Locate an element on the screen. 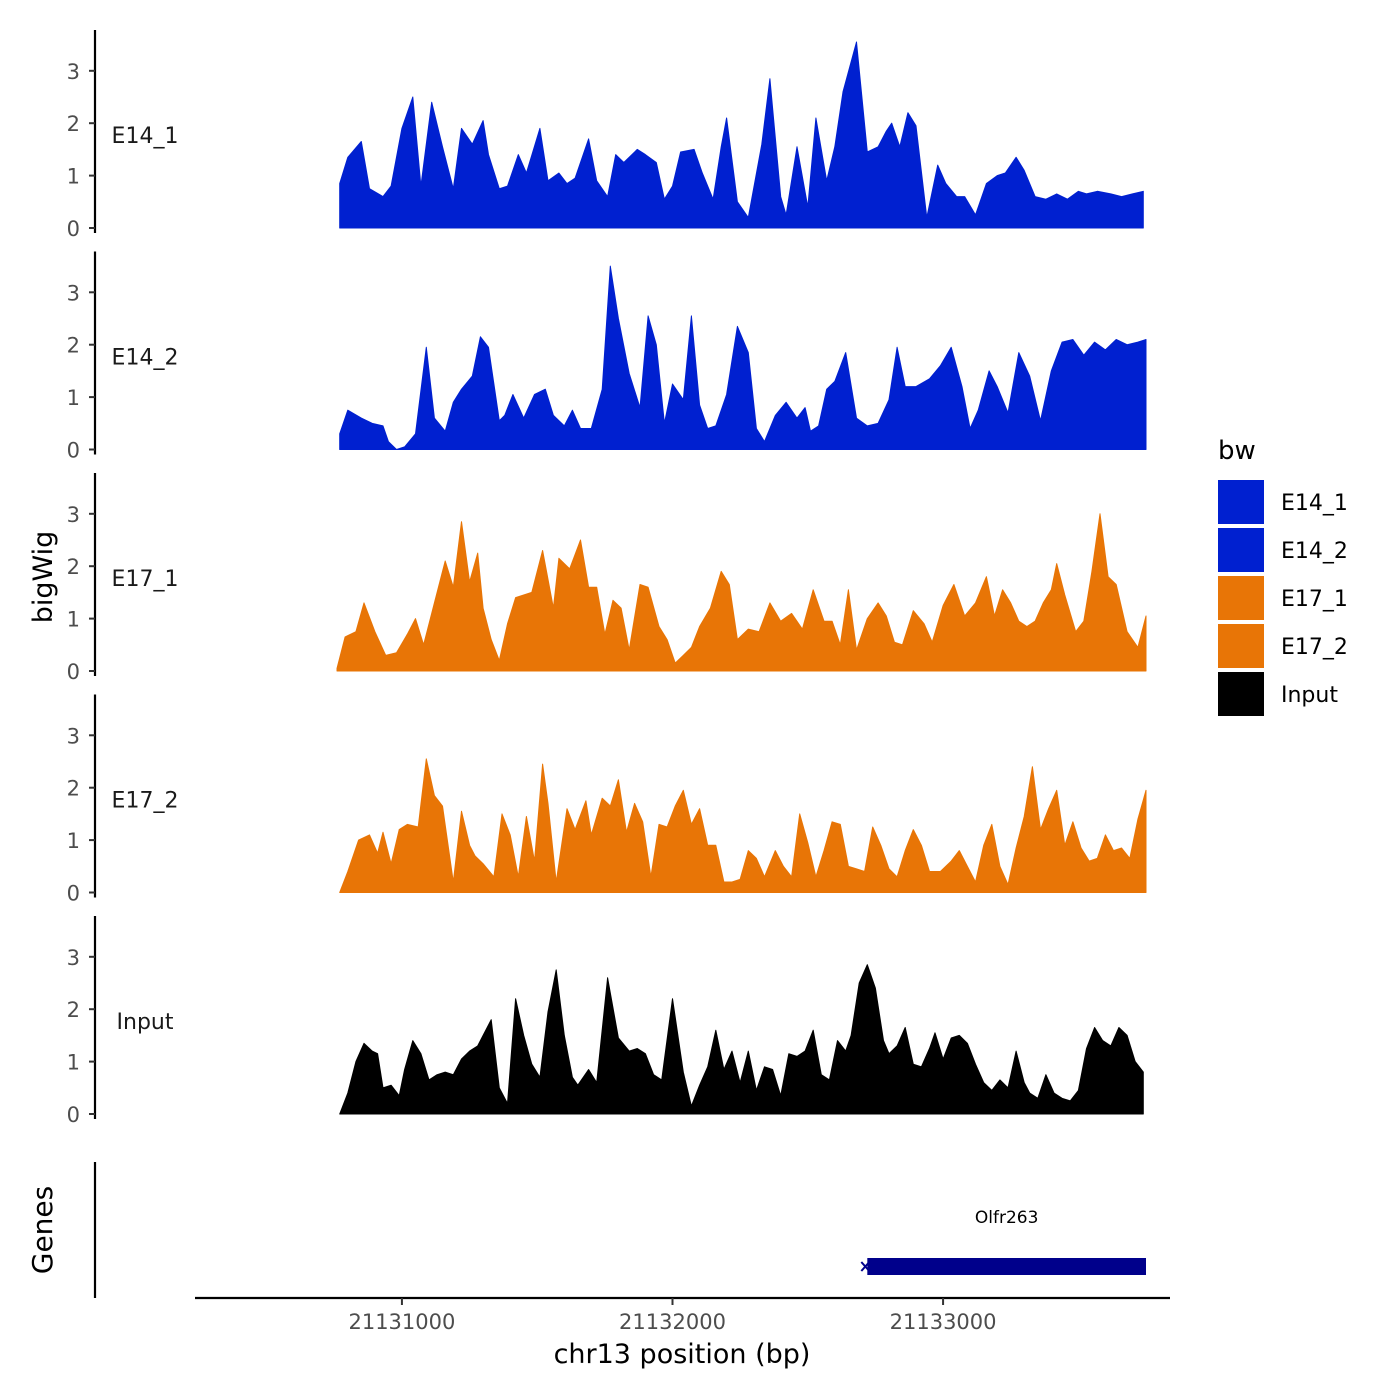 This screenshot has height=1400, width=1400. legend-item-E17_2: E17_2 is located at coordinates (1283, 646).